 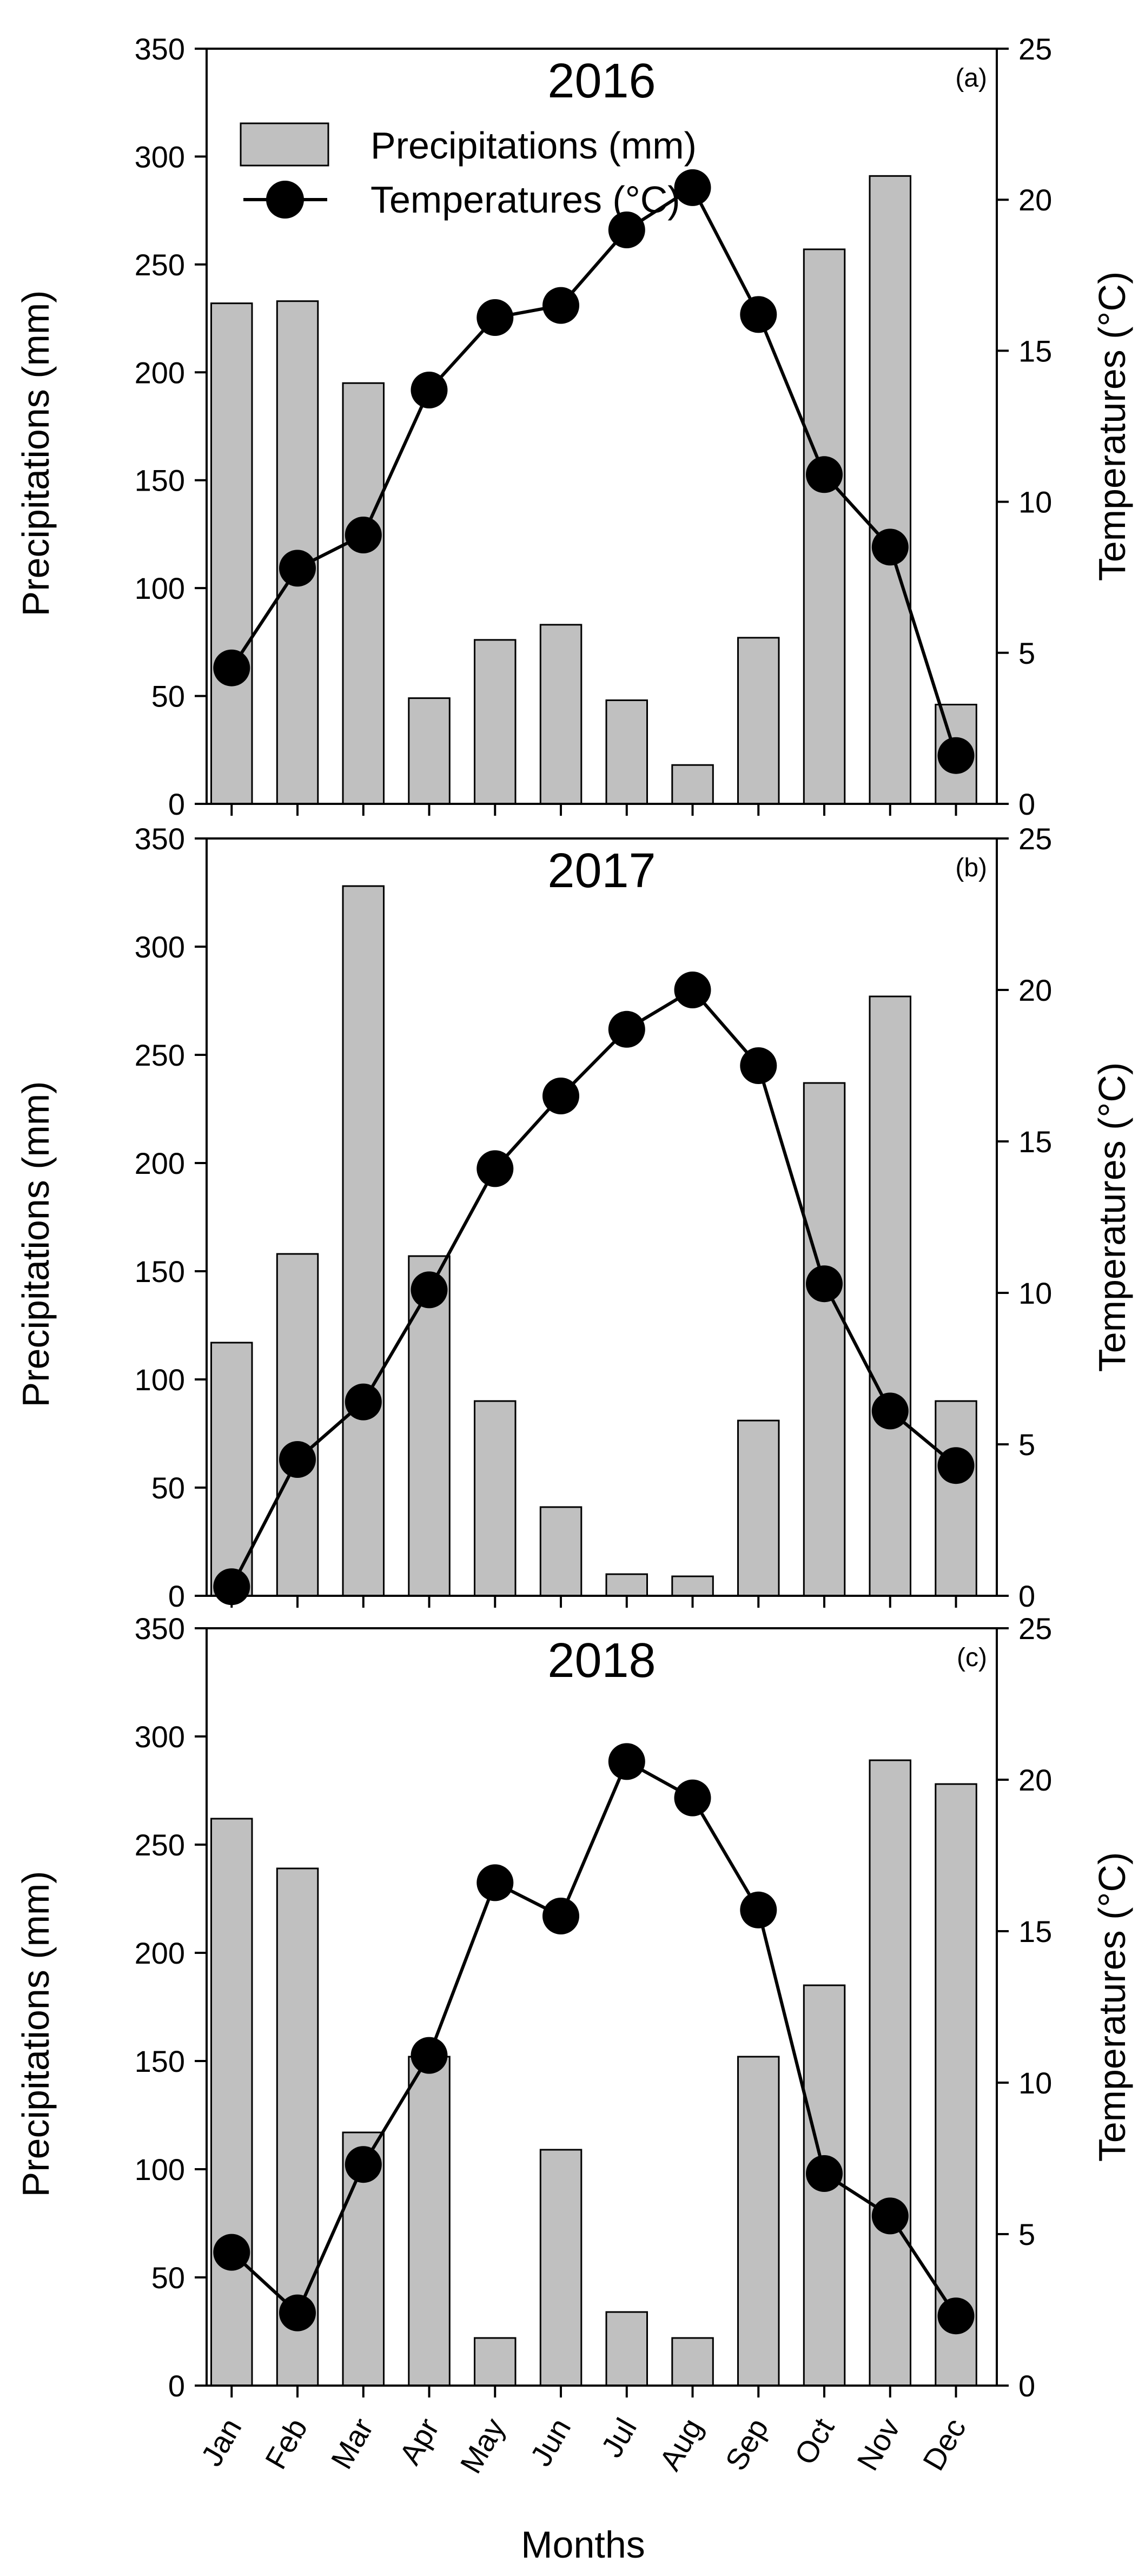 I want to click on temperature-point-Aug, so click(x=692, y=1798).